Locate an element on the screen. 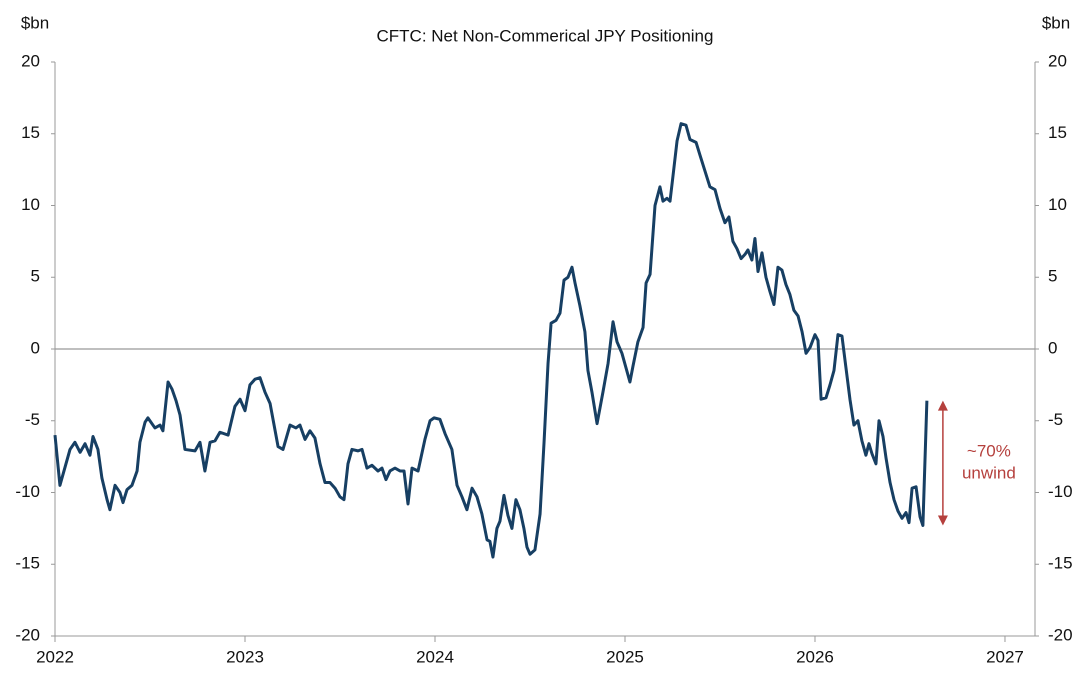  y2-tick-label: -10 is located at coordinates (1060, 491).